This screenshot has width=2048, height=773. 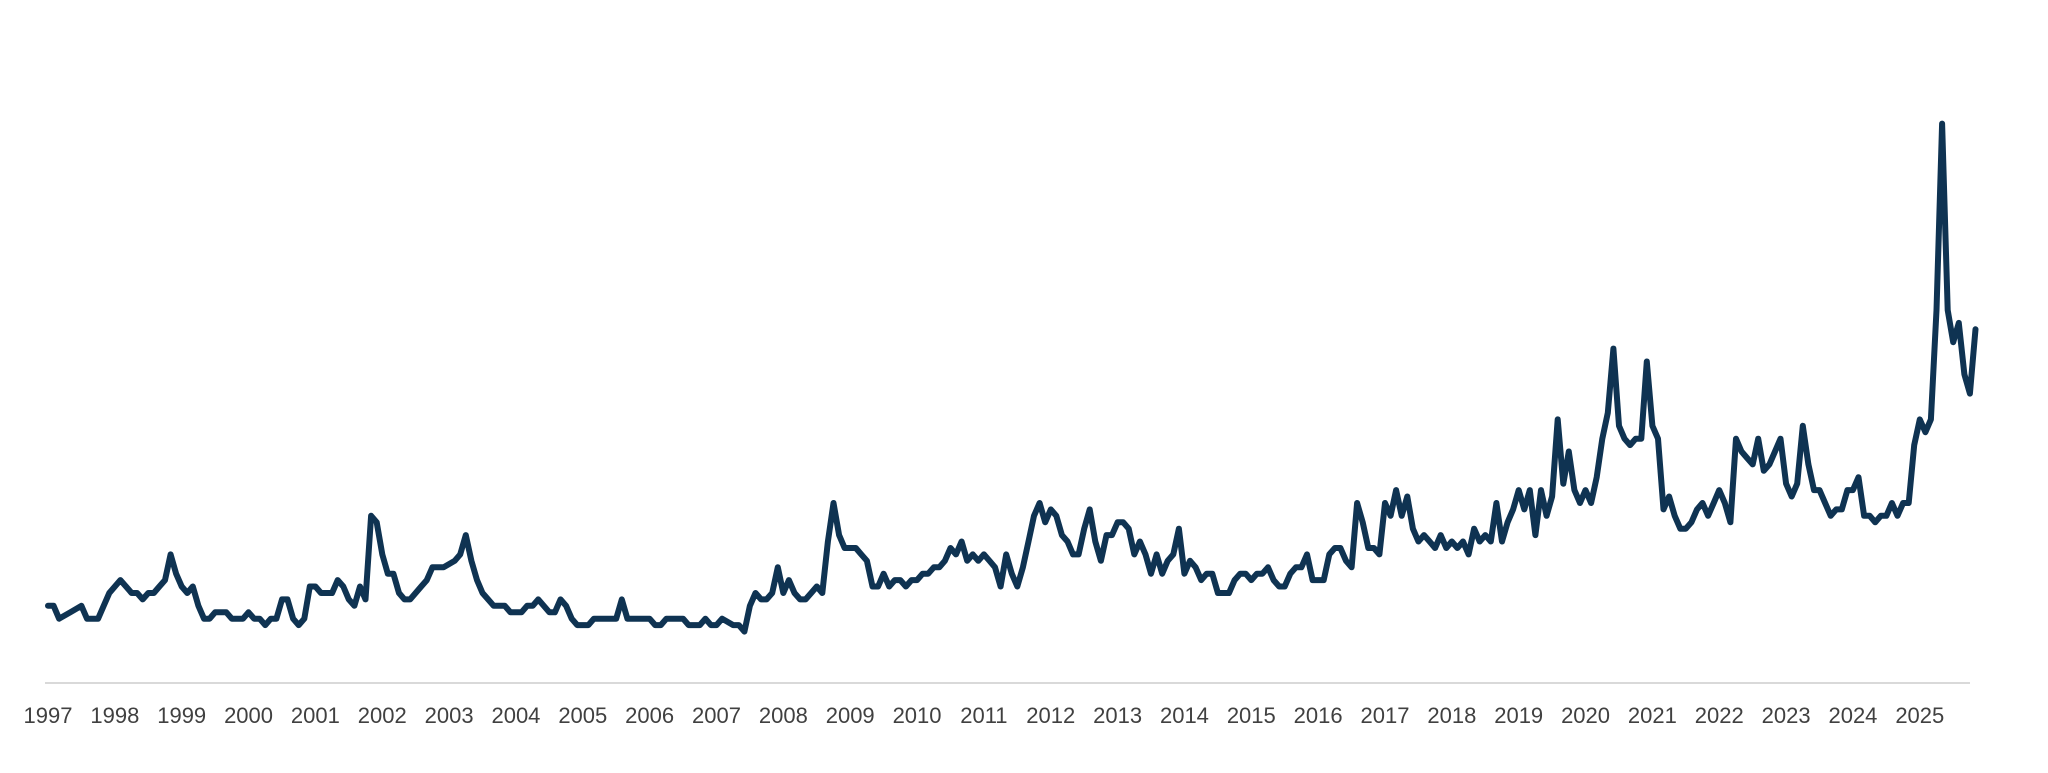 I want to click on x-tick-label-2001: 2001, so click(x=315, y=715).